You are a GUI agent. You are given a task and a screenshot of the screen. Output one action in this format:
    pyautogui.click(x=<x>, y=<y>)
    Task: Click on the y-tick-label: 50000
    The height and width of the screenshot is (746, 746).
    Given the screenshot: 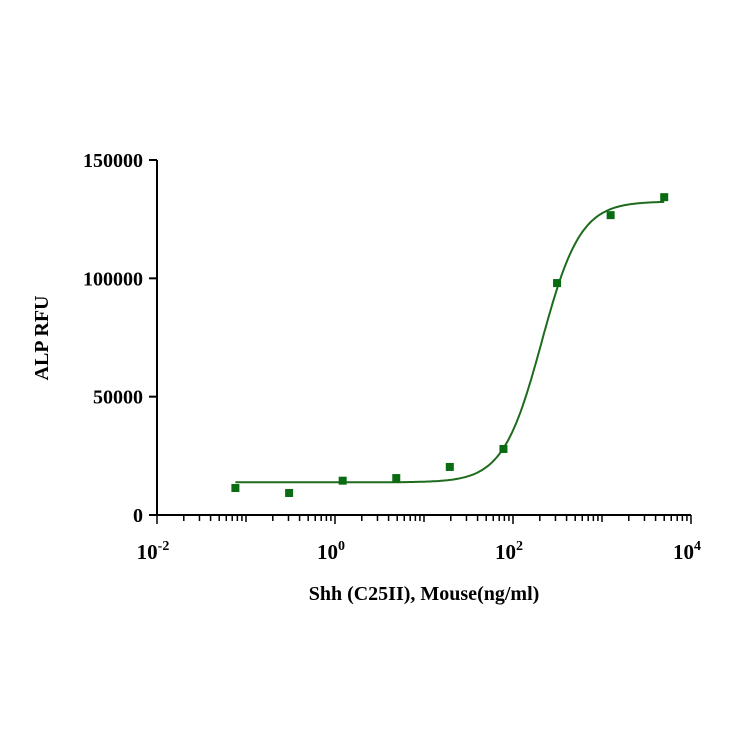 What is the action you would take?
    pyautogui.click(x=118, y=398)
    